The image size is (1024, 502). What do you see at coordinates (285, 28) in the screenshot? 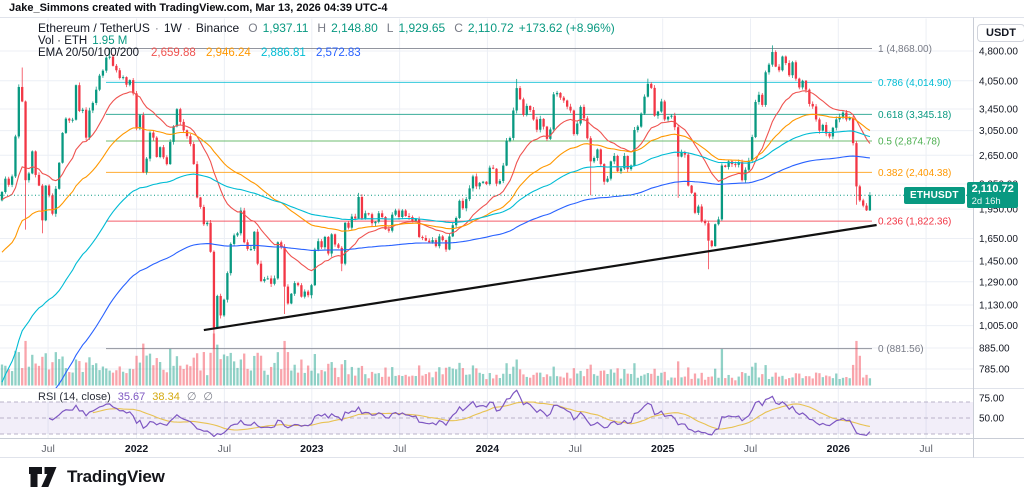
I see `open-value: 1,937.11` at bounding box center [285, 28].